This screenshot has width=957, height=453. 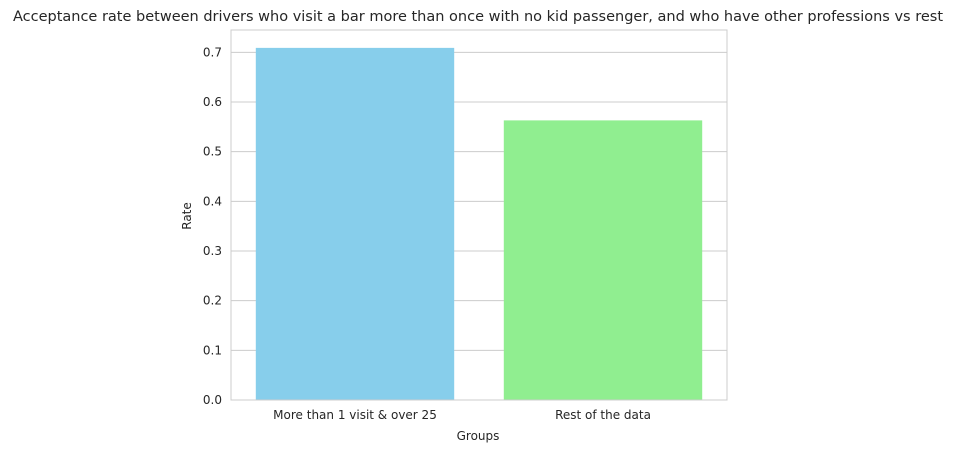 I want to click on y-tick-label: 0.1, so click(x=212, y=350).